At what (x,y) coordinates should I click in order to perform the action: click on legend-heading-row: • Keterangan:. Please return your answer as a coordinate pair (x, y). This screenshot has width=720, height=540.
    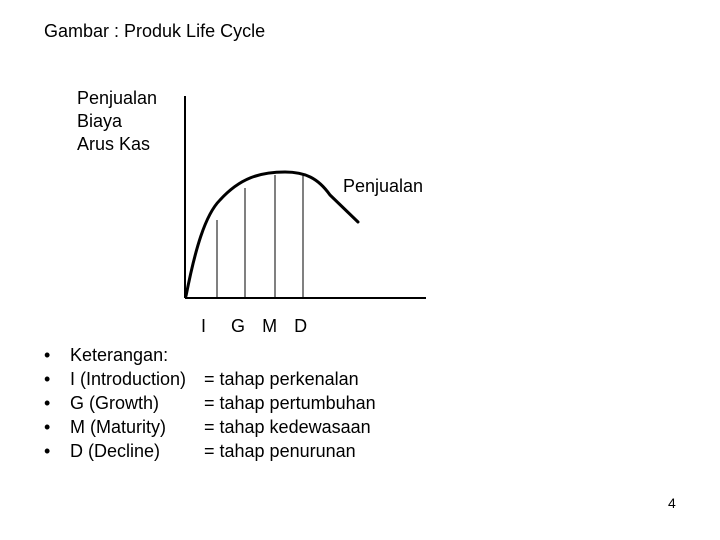
    Looking at the image, I should click on (210, 355).